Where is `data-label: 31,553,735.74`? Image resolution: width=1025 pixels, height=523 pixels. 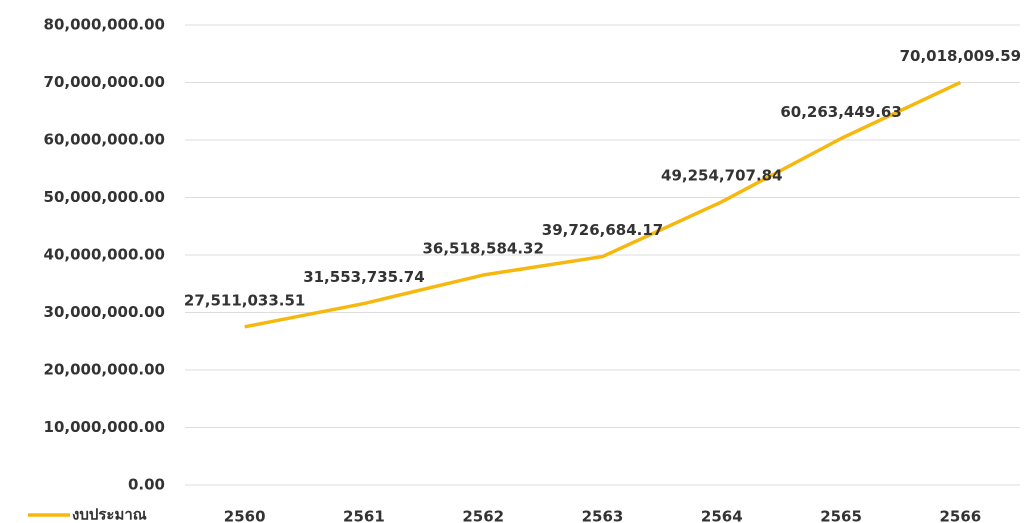
data-label: 31,553,735.74 is located at coordinates (363, 277).